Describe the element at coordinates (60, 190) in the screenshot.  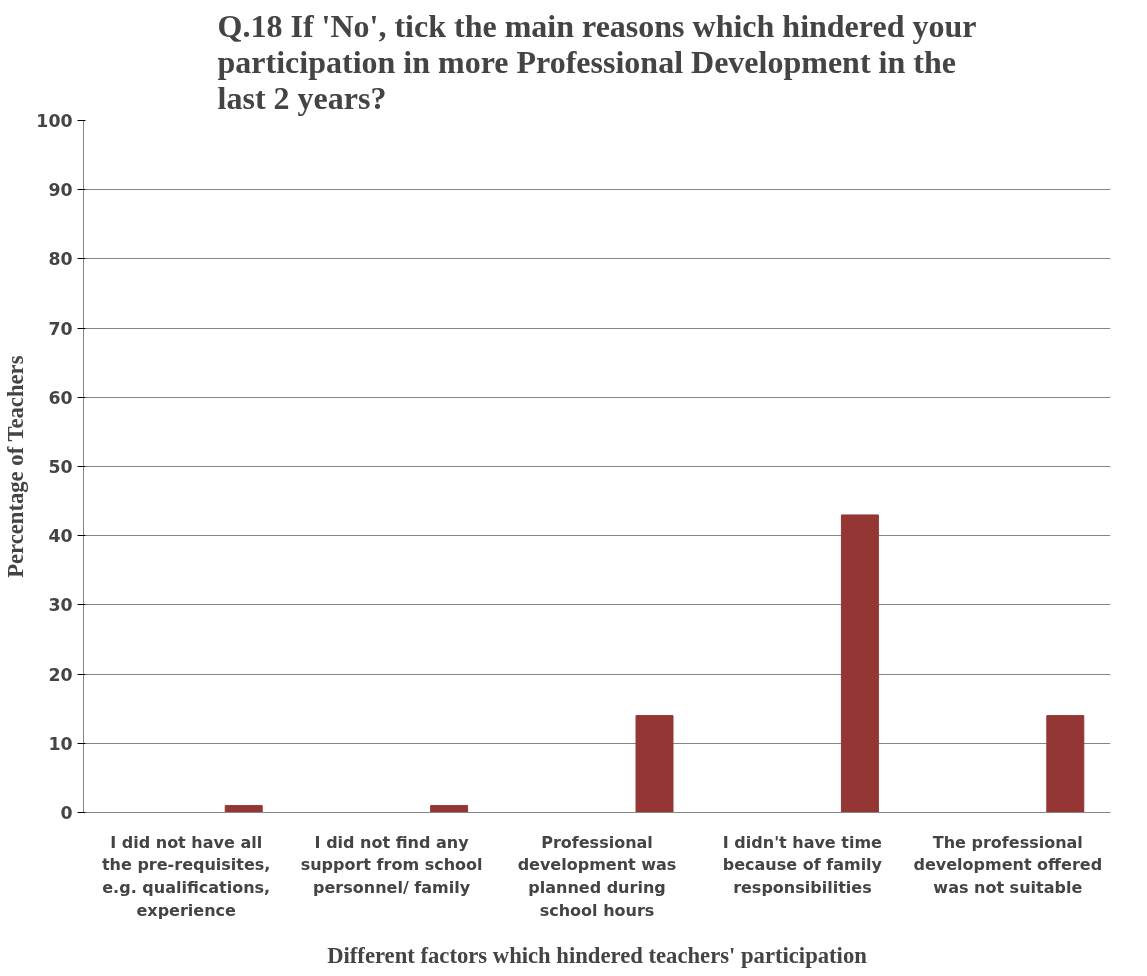
I see `y-tick-label: 90` at that location.